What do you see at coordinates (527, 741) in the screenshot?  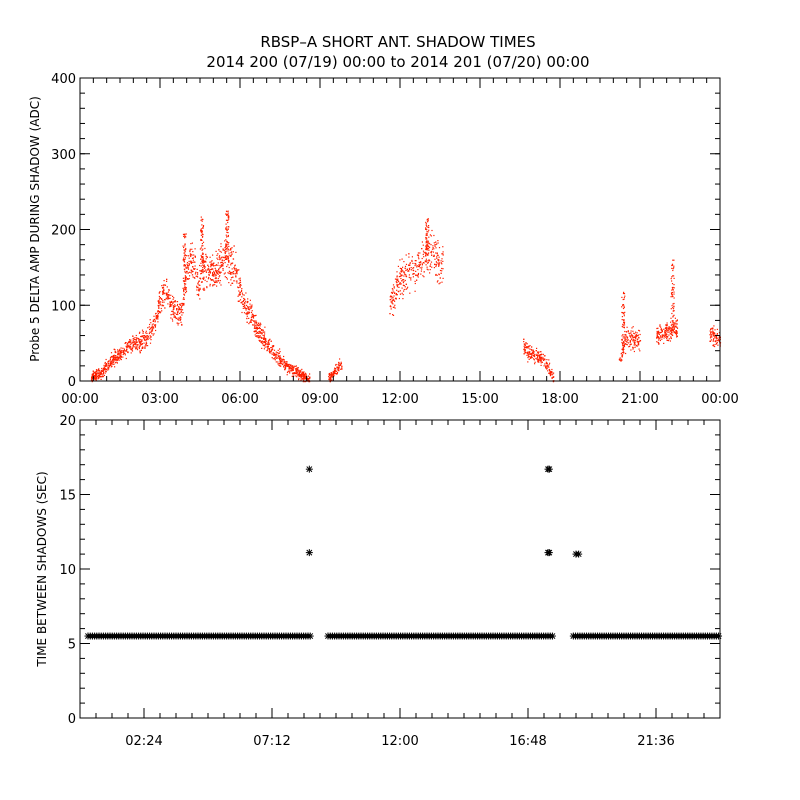 I see `x-tick-label: 16:48` at bounding box center [527, 741].